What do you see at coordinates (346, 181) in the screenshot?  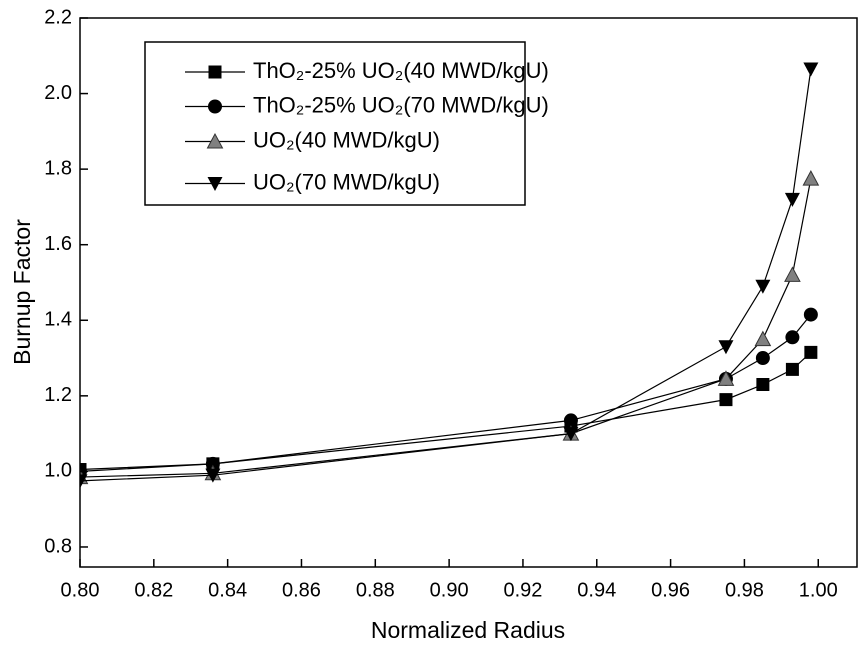 I see `legend-label: UO₂(70 MWD/kgU)` at bounding box center [346, 181].